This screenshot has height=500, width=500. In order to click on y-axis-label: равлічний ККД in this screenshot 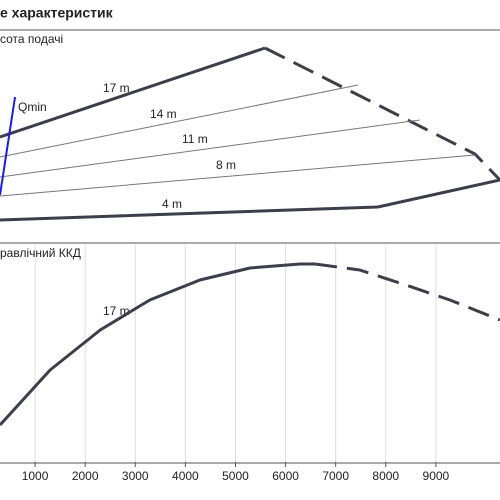, I will do `click(40, 253)`.